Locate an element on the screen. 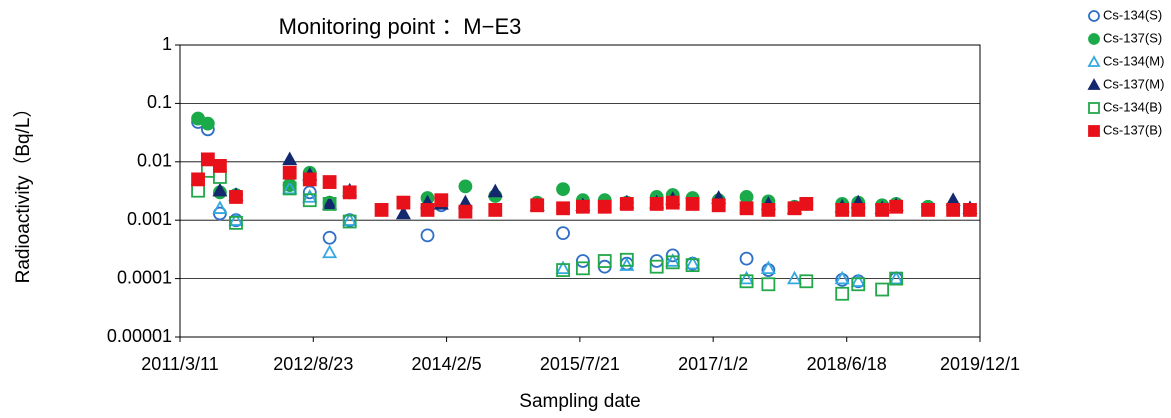 The image size is (1171, 418). y-tick-label: 0.0001 is located at coordinates (144, 277).